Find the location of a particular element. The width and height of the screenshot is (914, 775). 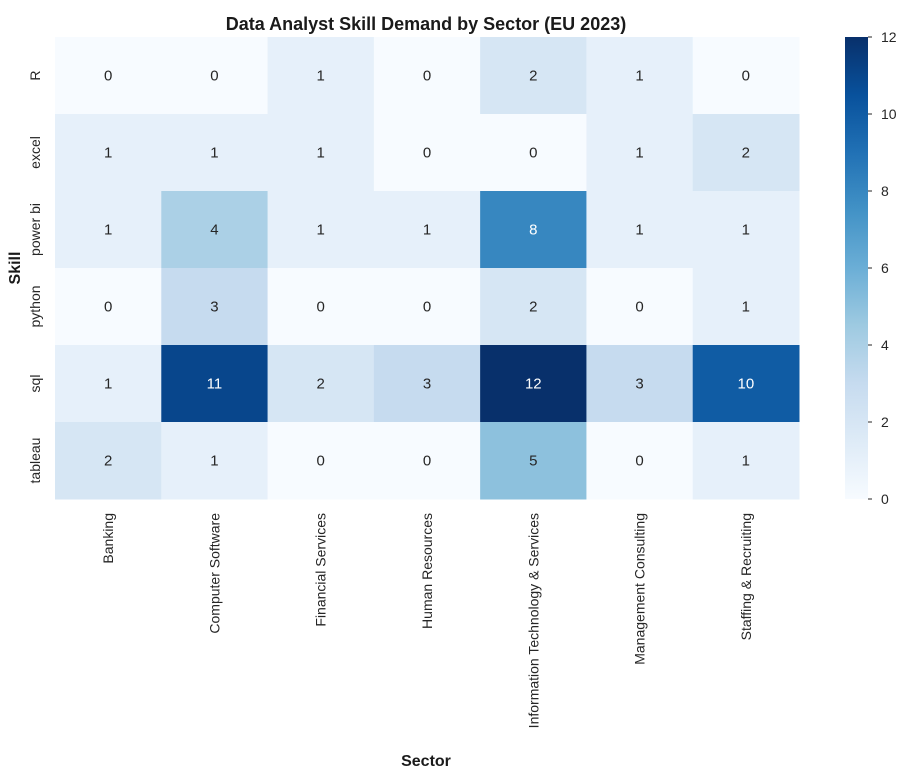

cell-value-label: 8 is located at coordinates (533, 230).